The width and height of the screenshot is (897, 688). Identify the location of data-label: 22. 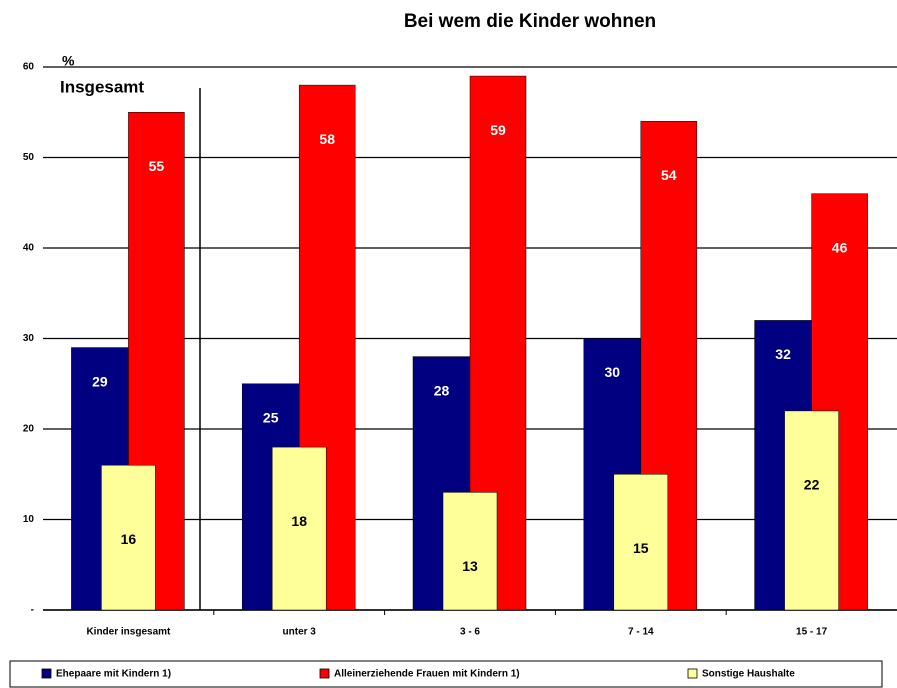
(812, 485).